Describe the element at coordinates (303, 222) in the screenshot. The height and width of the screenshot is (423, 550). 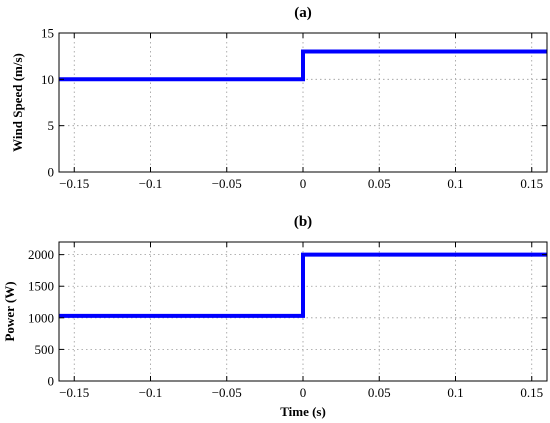
I see `chart-title: (b)` at that location.